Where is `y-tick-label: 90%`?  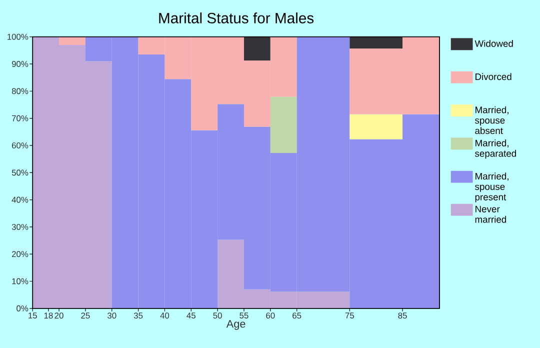
y-tick-label: 90% is located at coordinates (20, 63).